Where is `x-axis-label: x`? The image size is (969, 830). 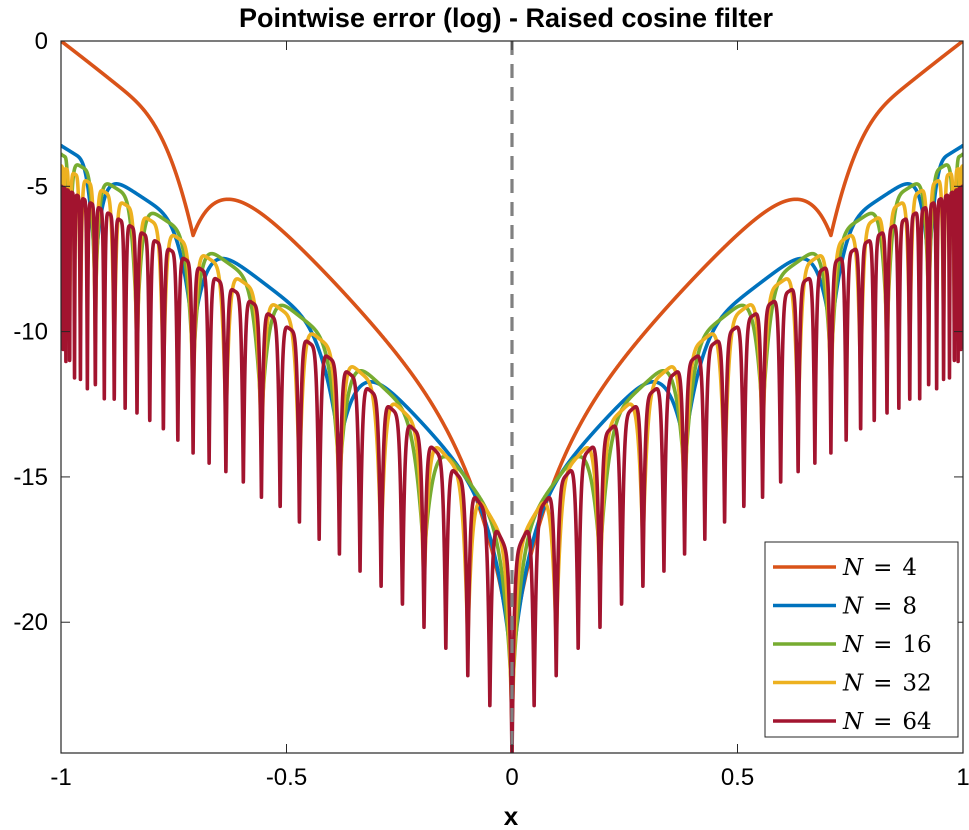 x-axis-label: x is located at coordinates (511, 815).